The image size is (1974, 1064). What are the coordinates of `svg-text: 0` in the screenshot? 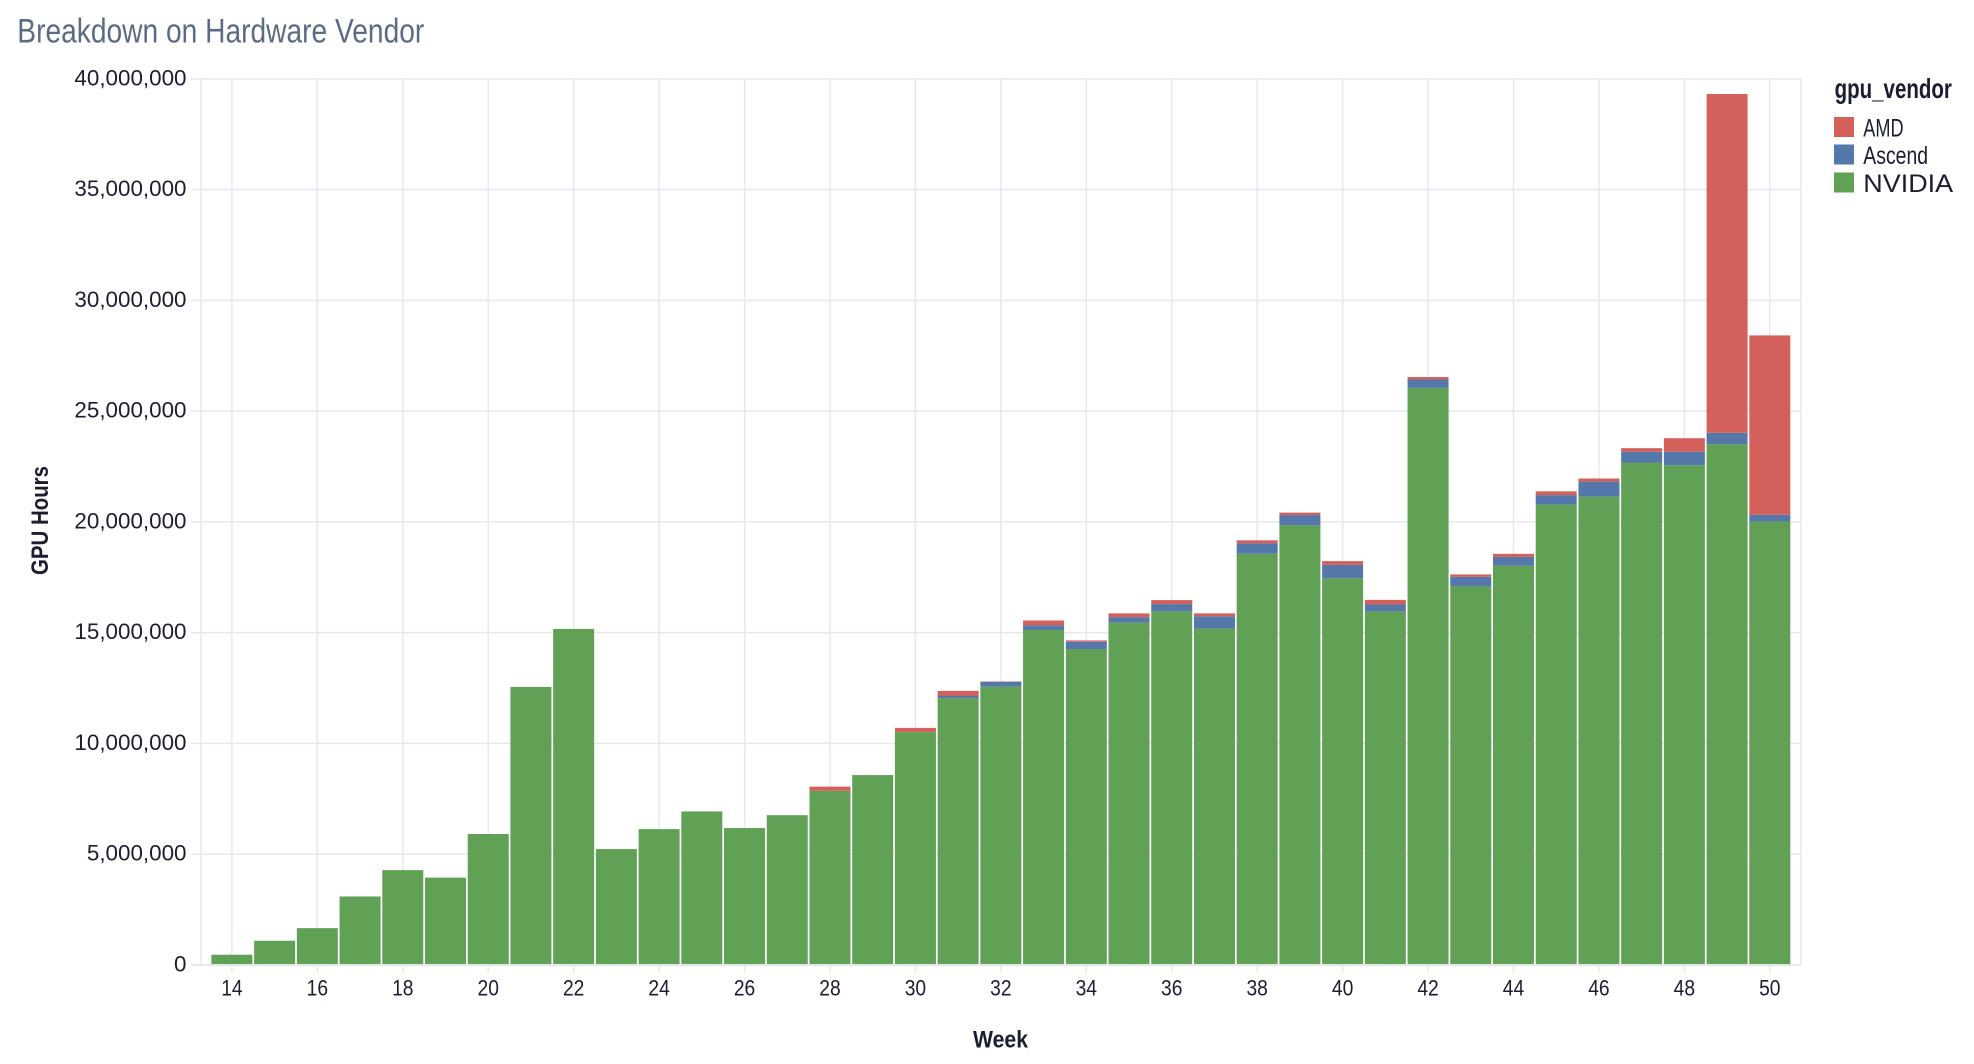 It's located at (180, 963).